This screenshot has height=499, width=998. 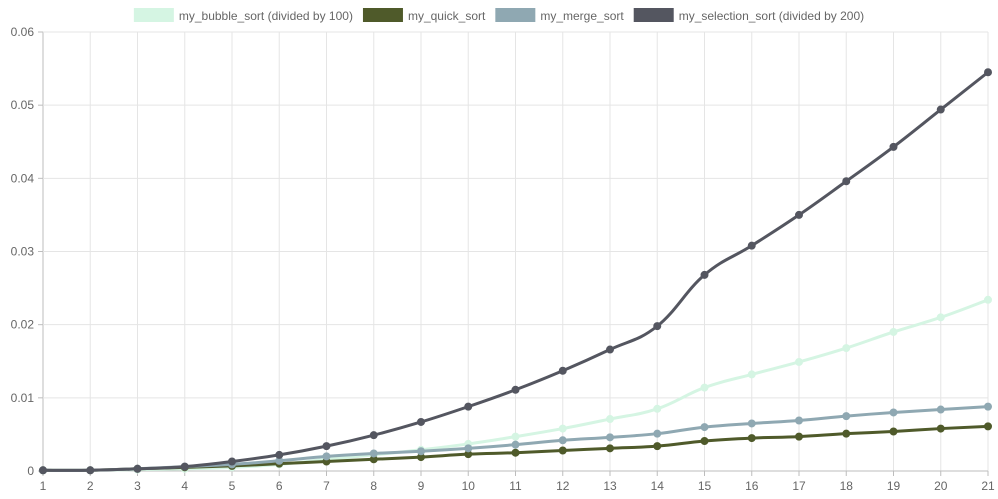 I want to click on y-tick-label: 0.06, so click(x=23, y=32).